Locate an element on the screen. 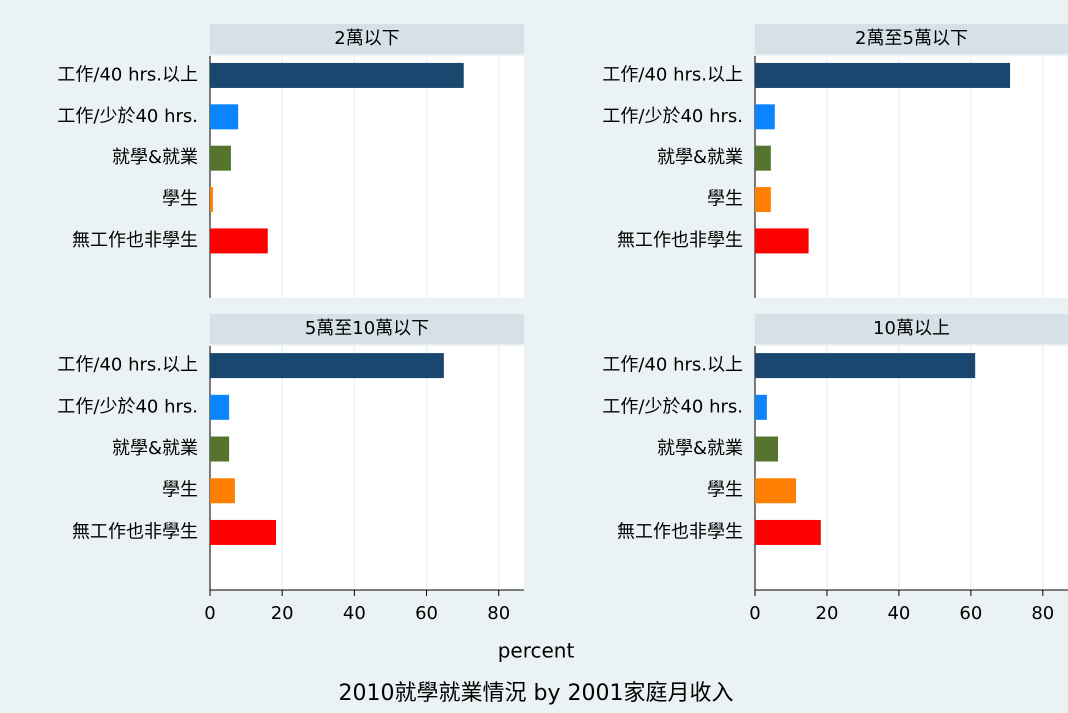 The height and width of the screenshot is (713, 1068). panel-title: 2萬以下 is located at coordinates (366, 38).